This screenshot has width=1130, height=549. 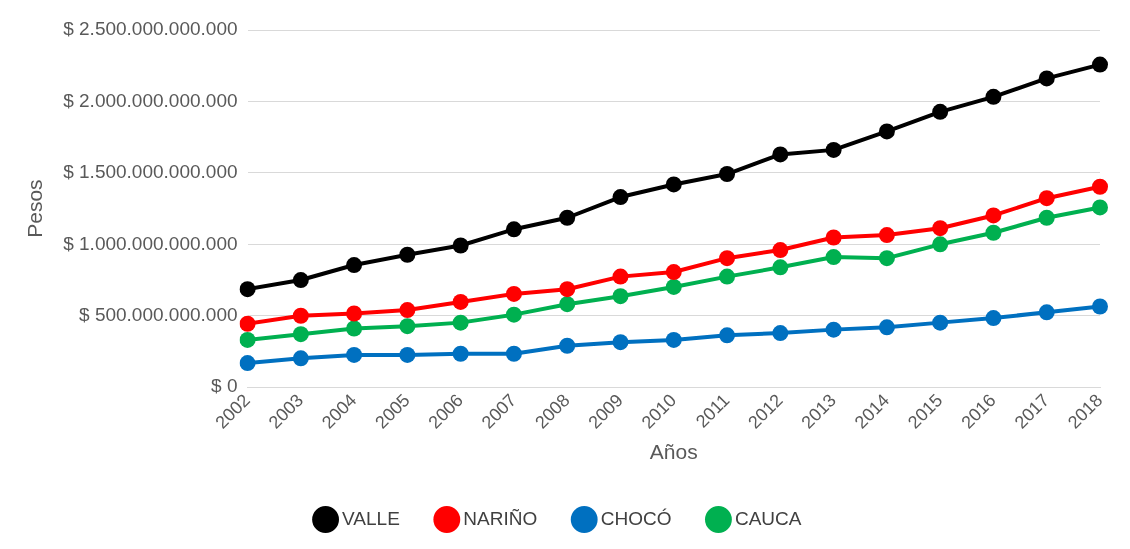 I want to click on legend-label: NARIÑO, so click(x=500, y=518).